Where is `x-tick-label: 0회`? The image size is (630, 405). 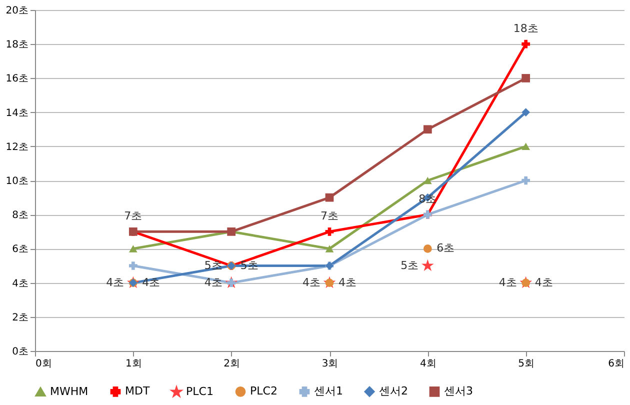 x-tick-label: 0회 is located at coordinates (44, 364).